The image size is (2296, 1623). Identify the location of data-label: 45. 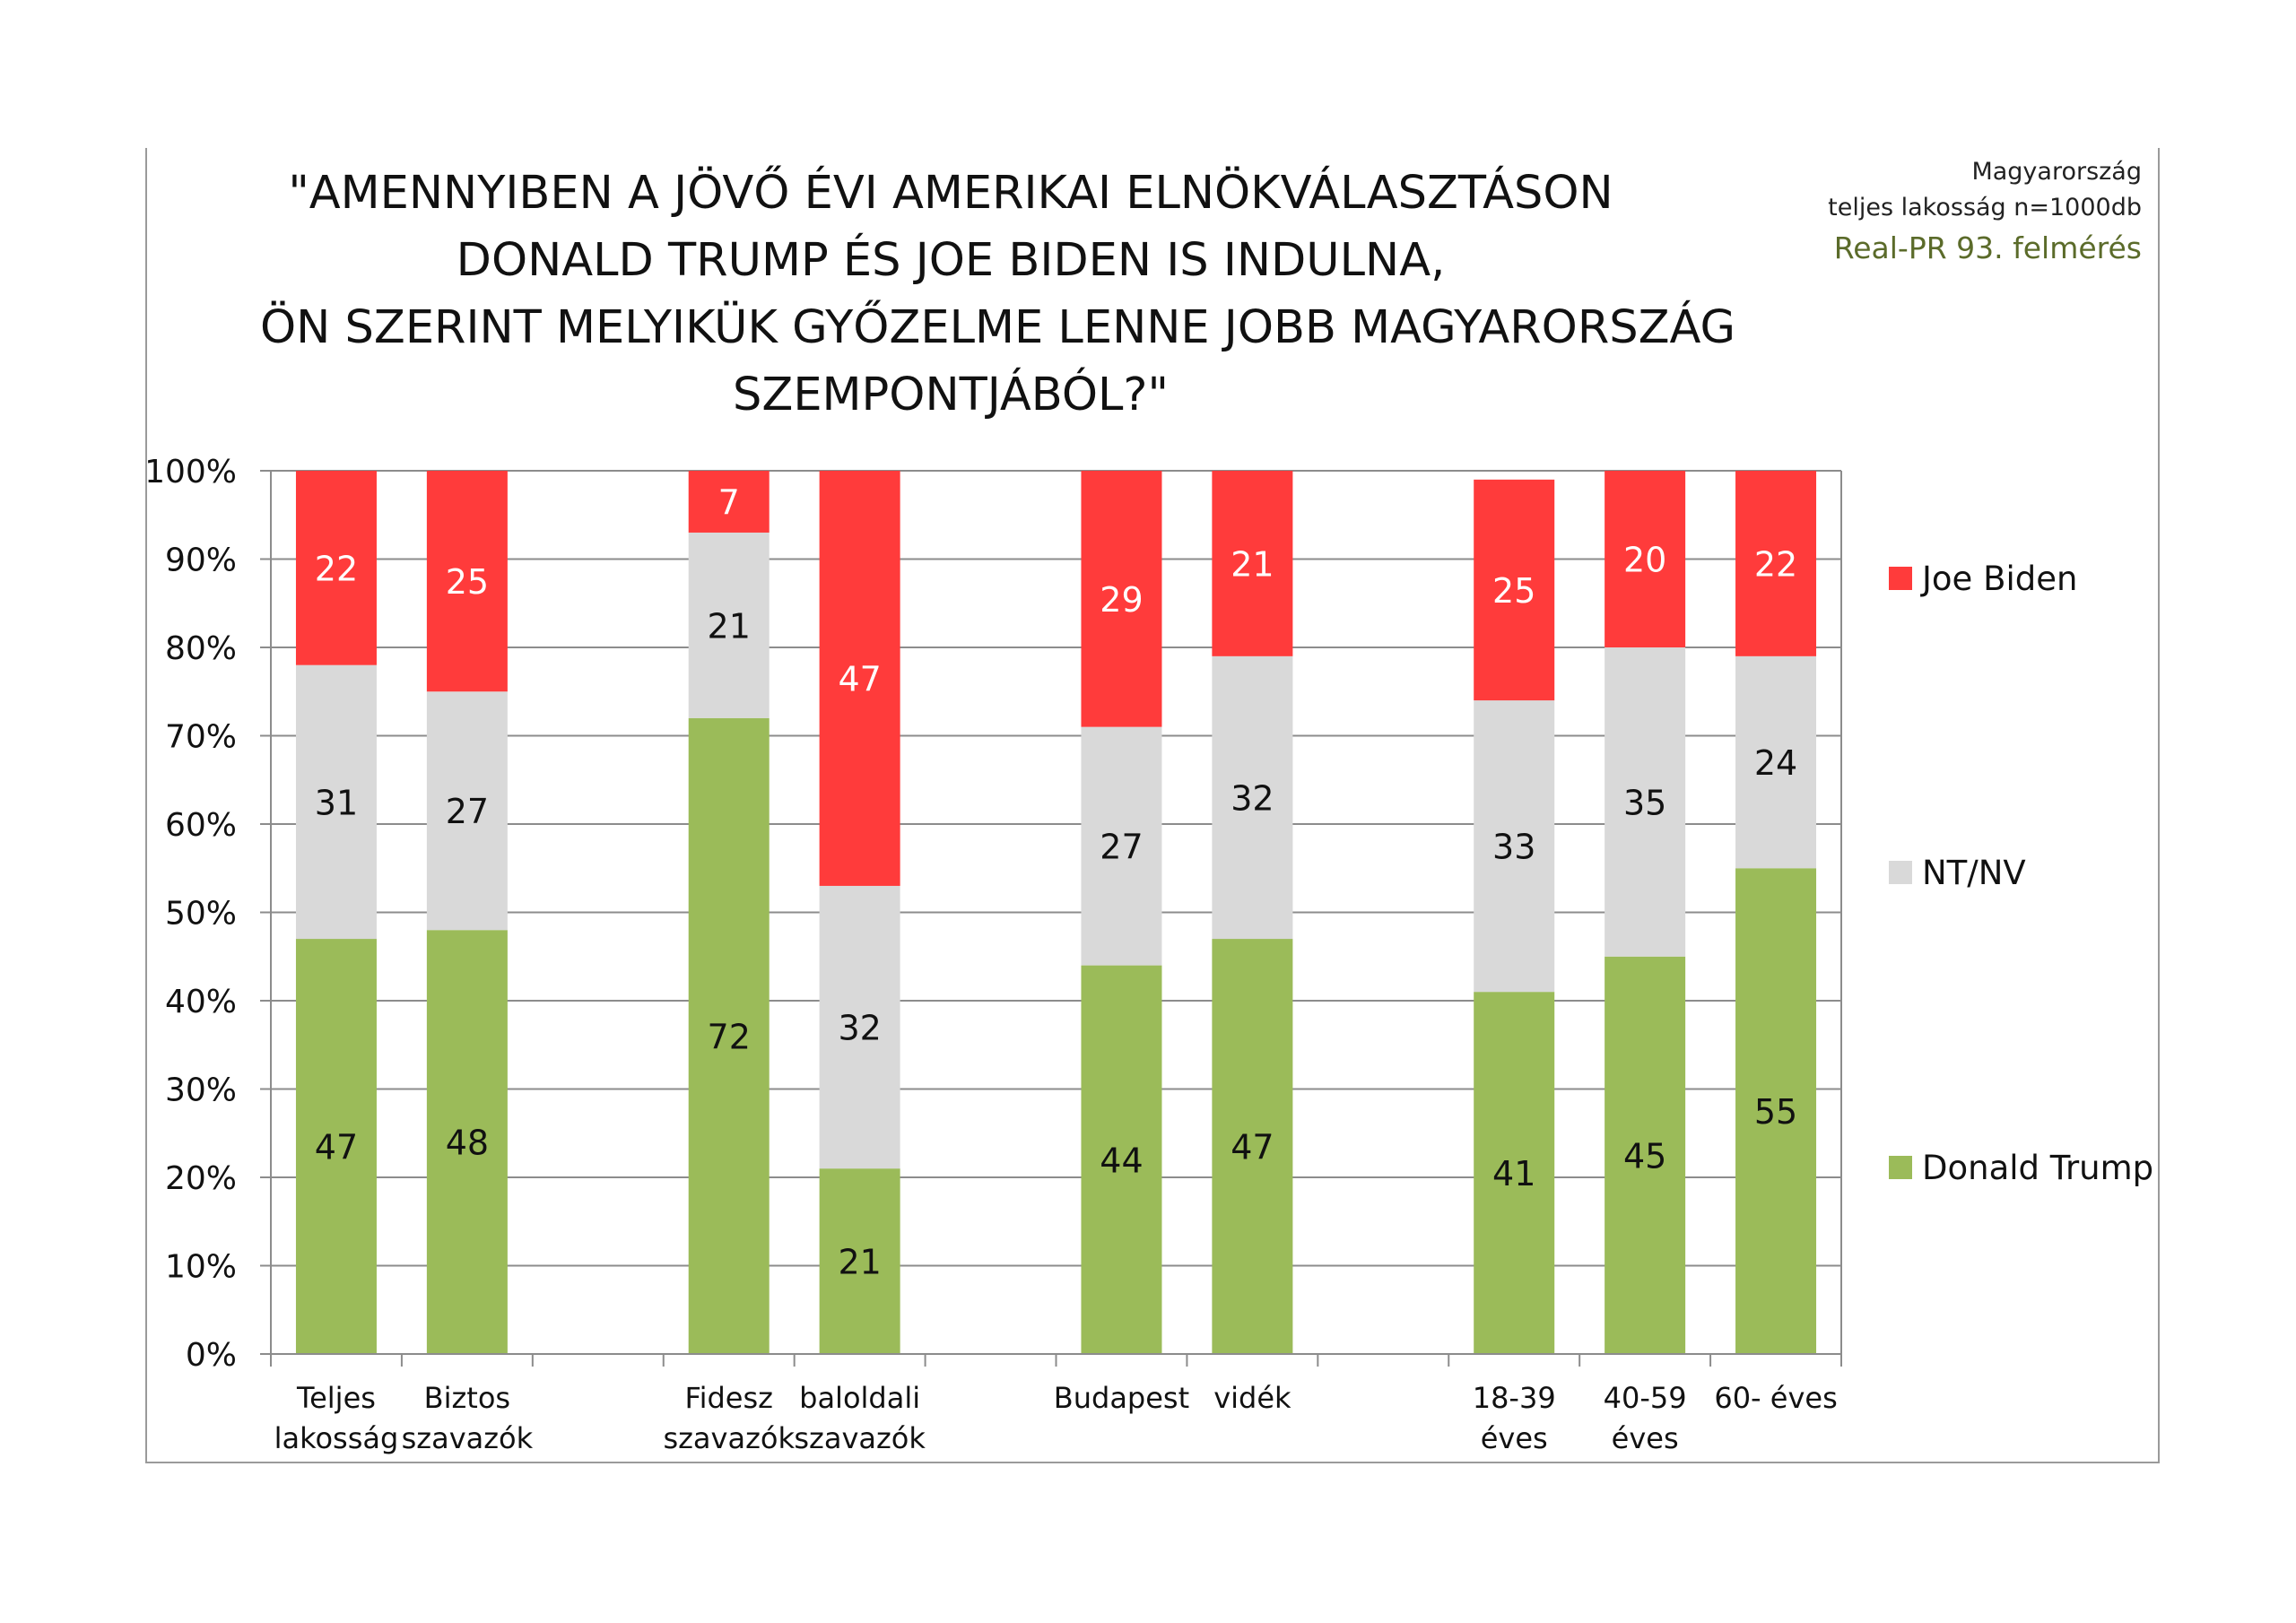
(1644, 1156).